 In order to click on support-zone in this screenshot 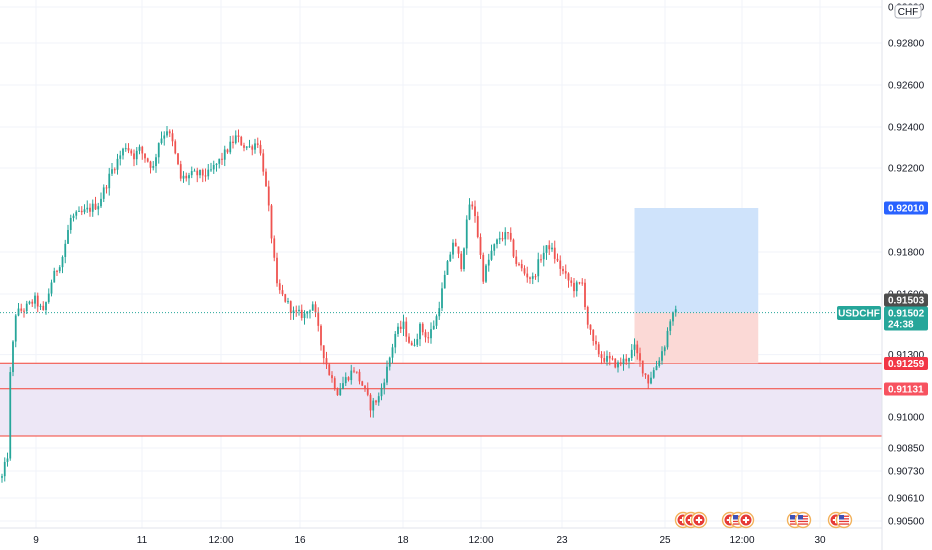, I will do `click(441, 399)`.